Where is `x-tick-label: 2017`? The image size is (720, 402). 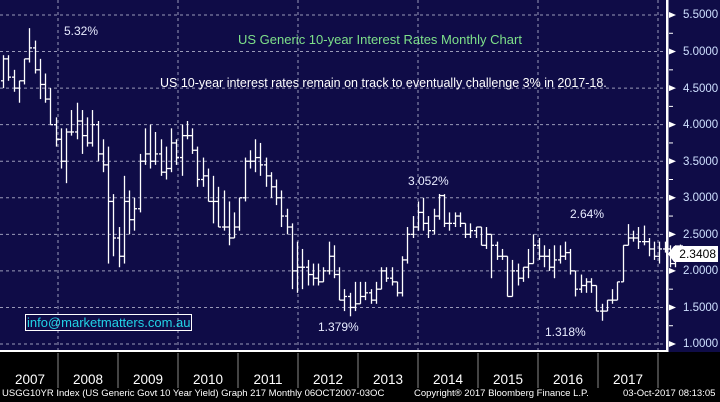 x-tick-label: 2017 is located at coordinates (628, 379).